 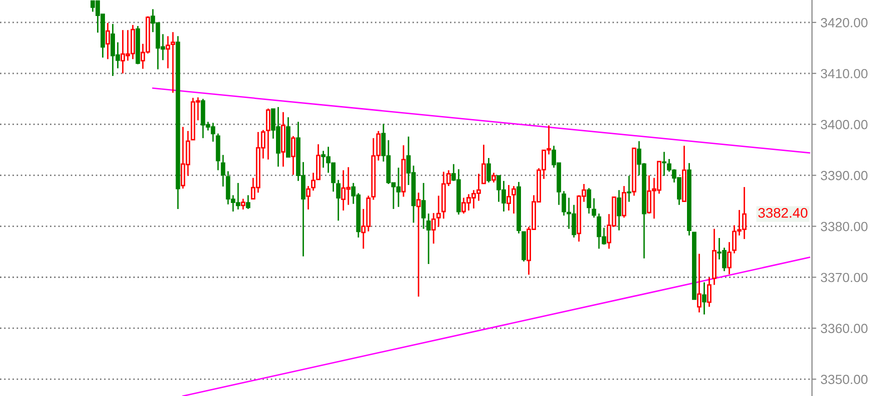 What do you see at coordinates (844, 379) in the screenshot?
I see `y-tick-label: 3350.00` at bounding box center [844, 379].